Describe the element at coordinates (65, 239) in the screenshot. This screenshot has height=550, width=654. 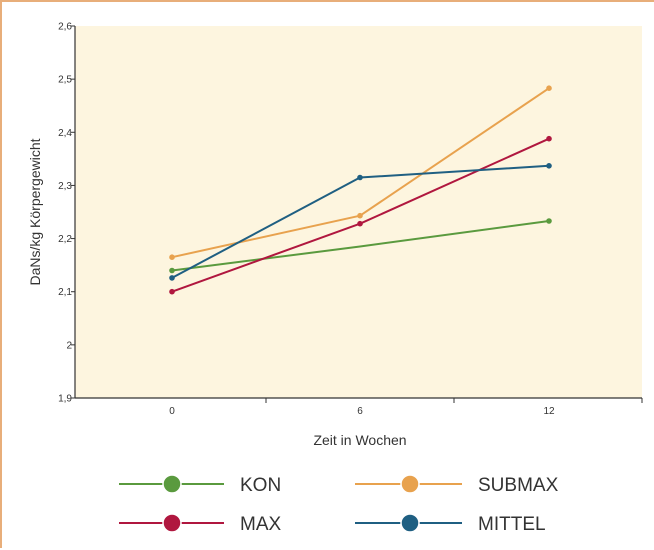
I see `y-tick-label: 2,2` at that location.